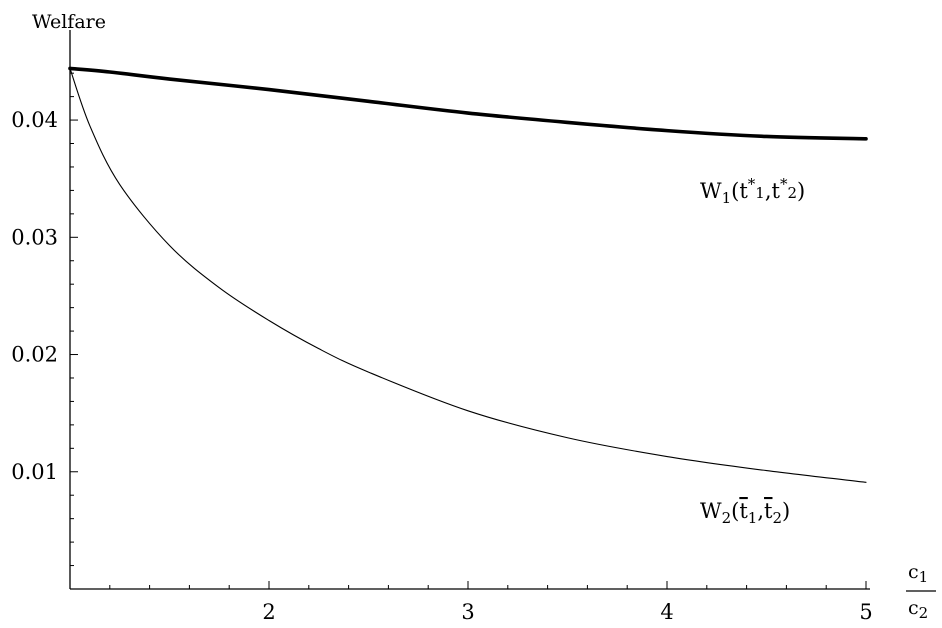 The height and width of the screenshot is (628, 942). Describe the element at coordinates (739, 191) in the screenshot. I see `series-label-w1-open: (t` at that location.